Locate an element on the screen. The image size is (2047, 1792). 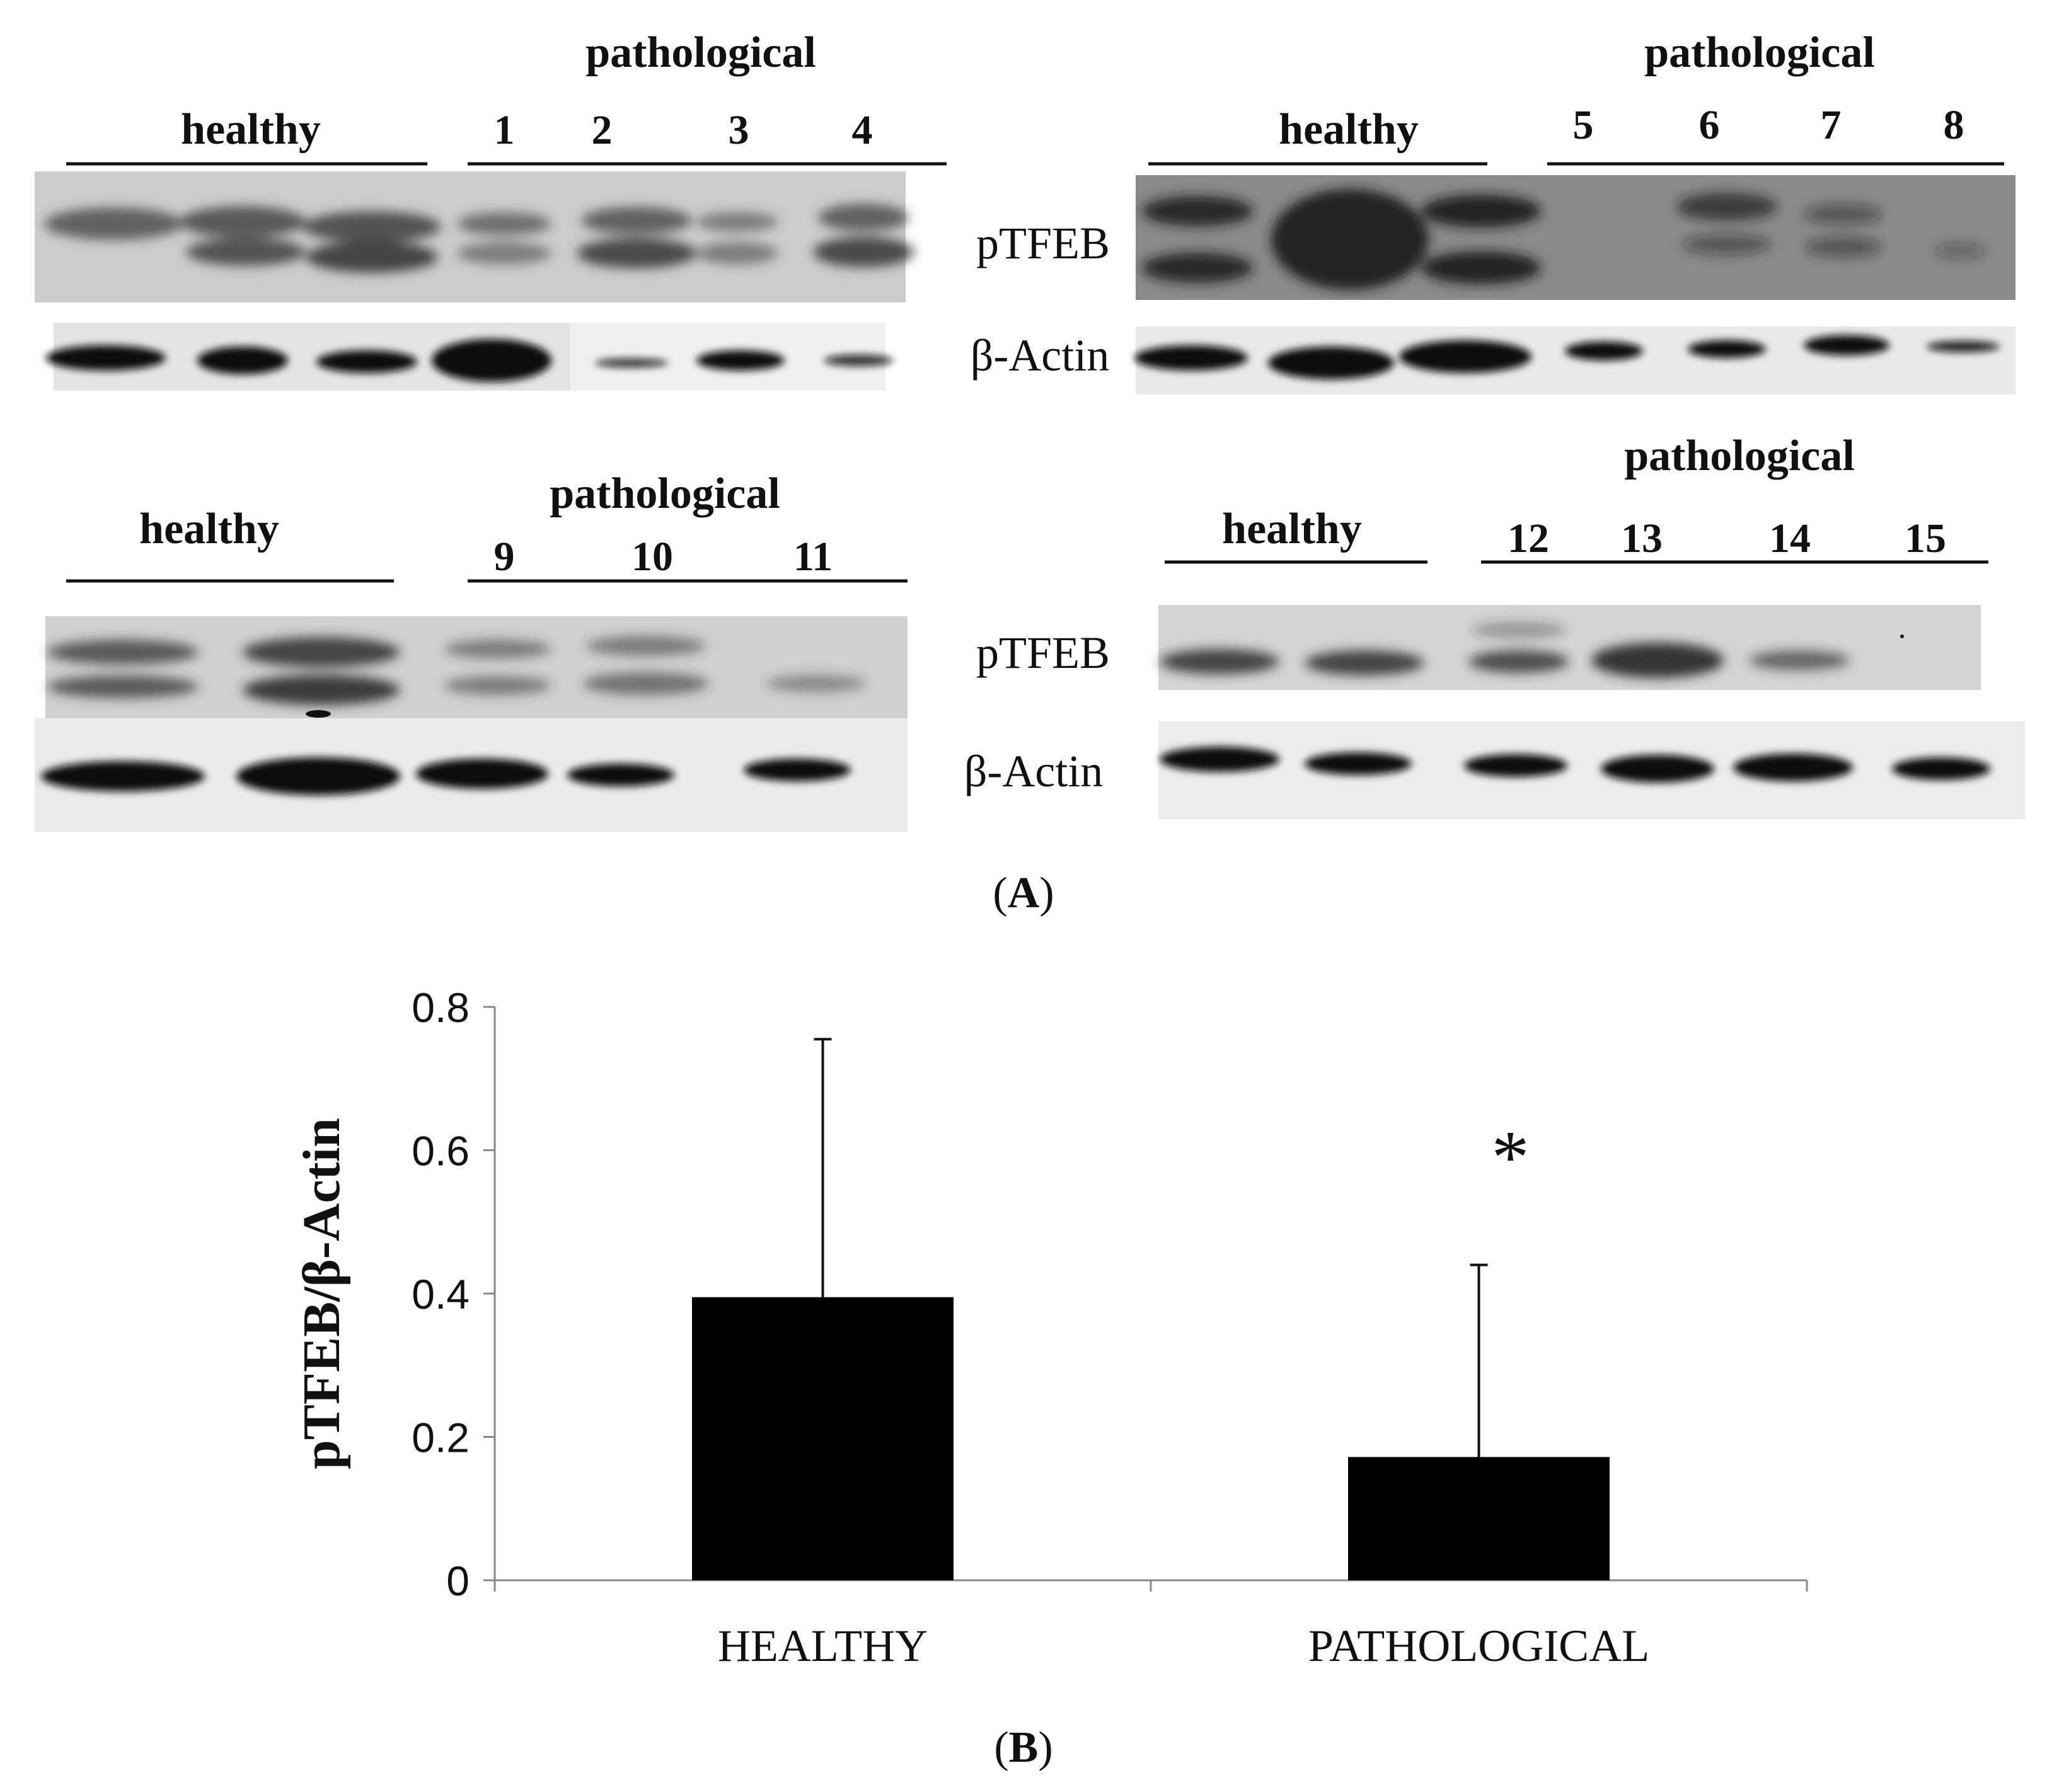
y-axis-ticks: 0 0.2 0.4 0.6 0.8 is located at coordinates (453, 1294).